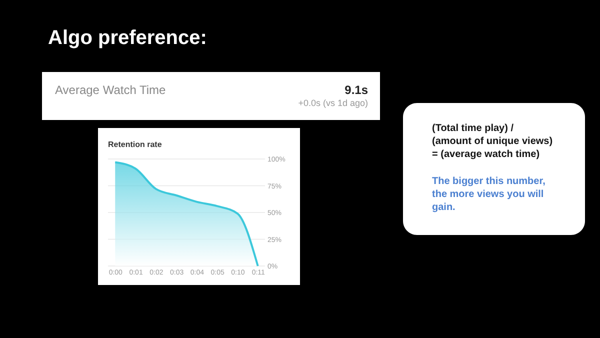 The width and height of the screenshot is (600, 338). What do you see at coordinates (356, 90) in the screenshot?
I see `text: 9.1s` at bounding box center [356, 90].